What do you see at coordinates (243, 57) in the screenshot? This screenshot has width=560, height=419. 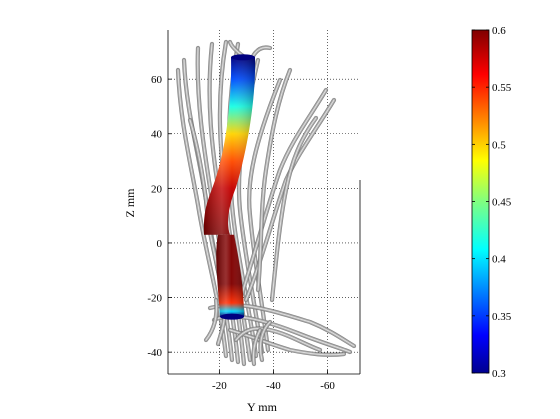 I see `upper-tube-cap` at bounding box center [243, 57].